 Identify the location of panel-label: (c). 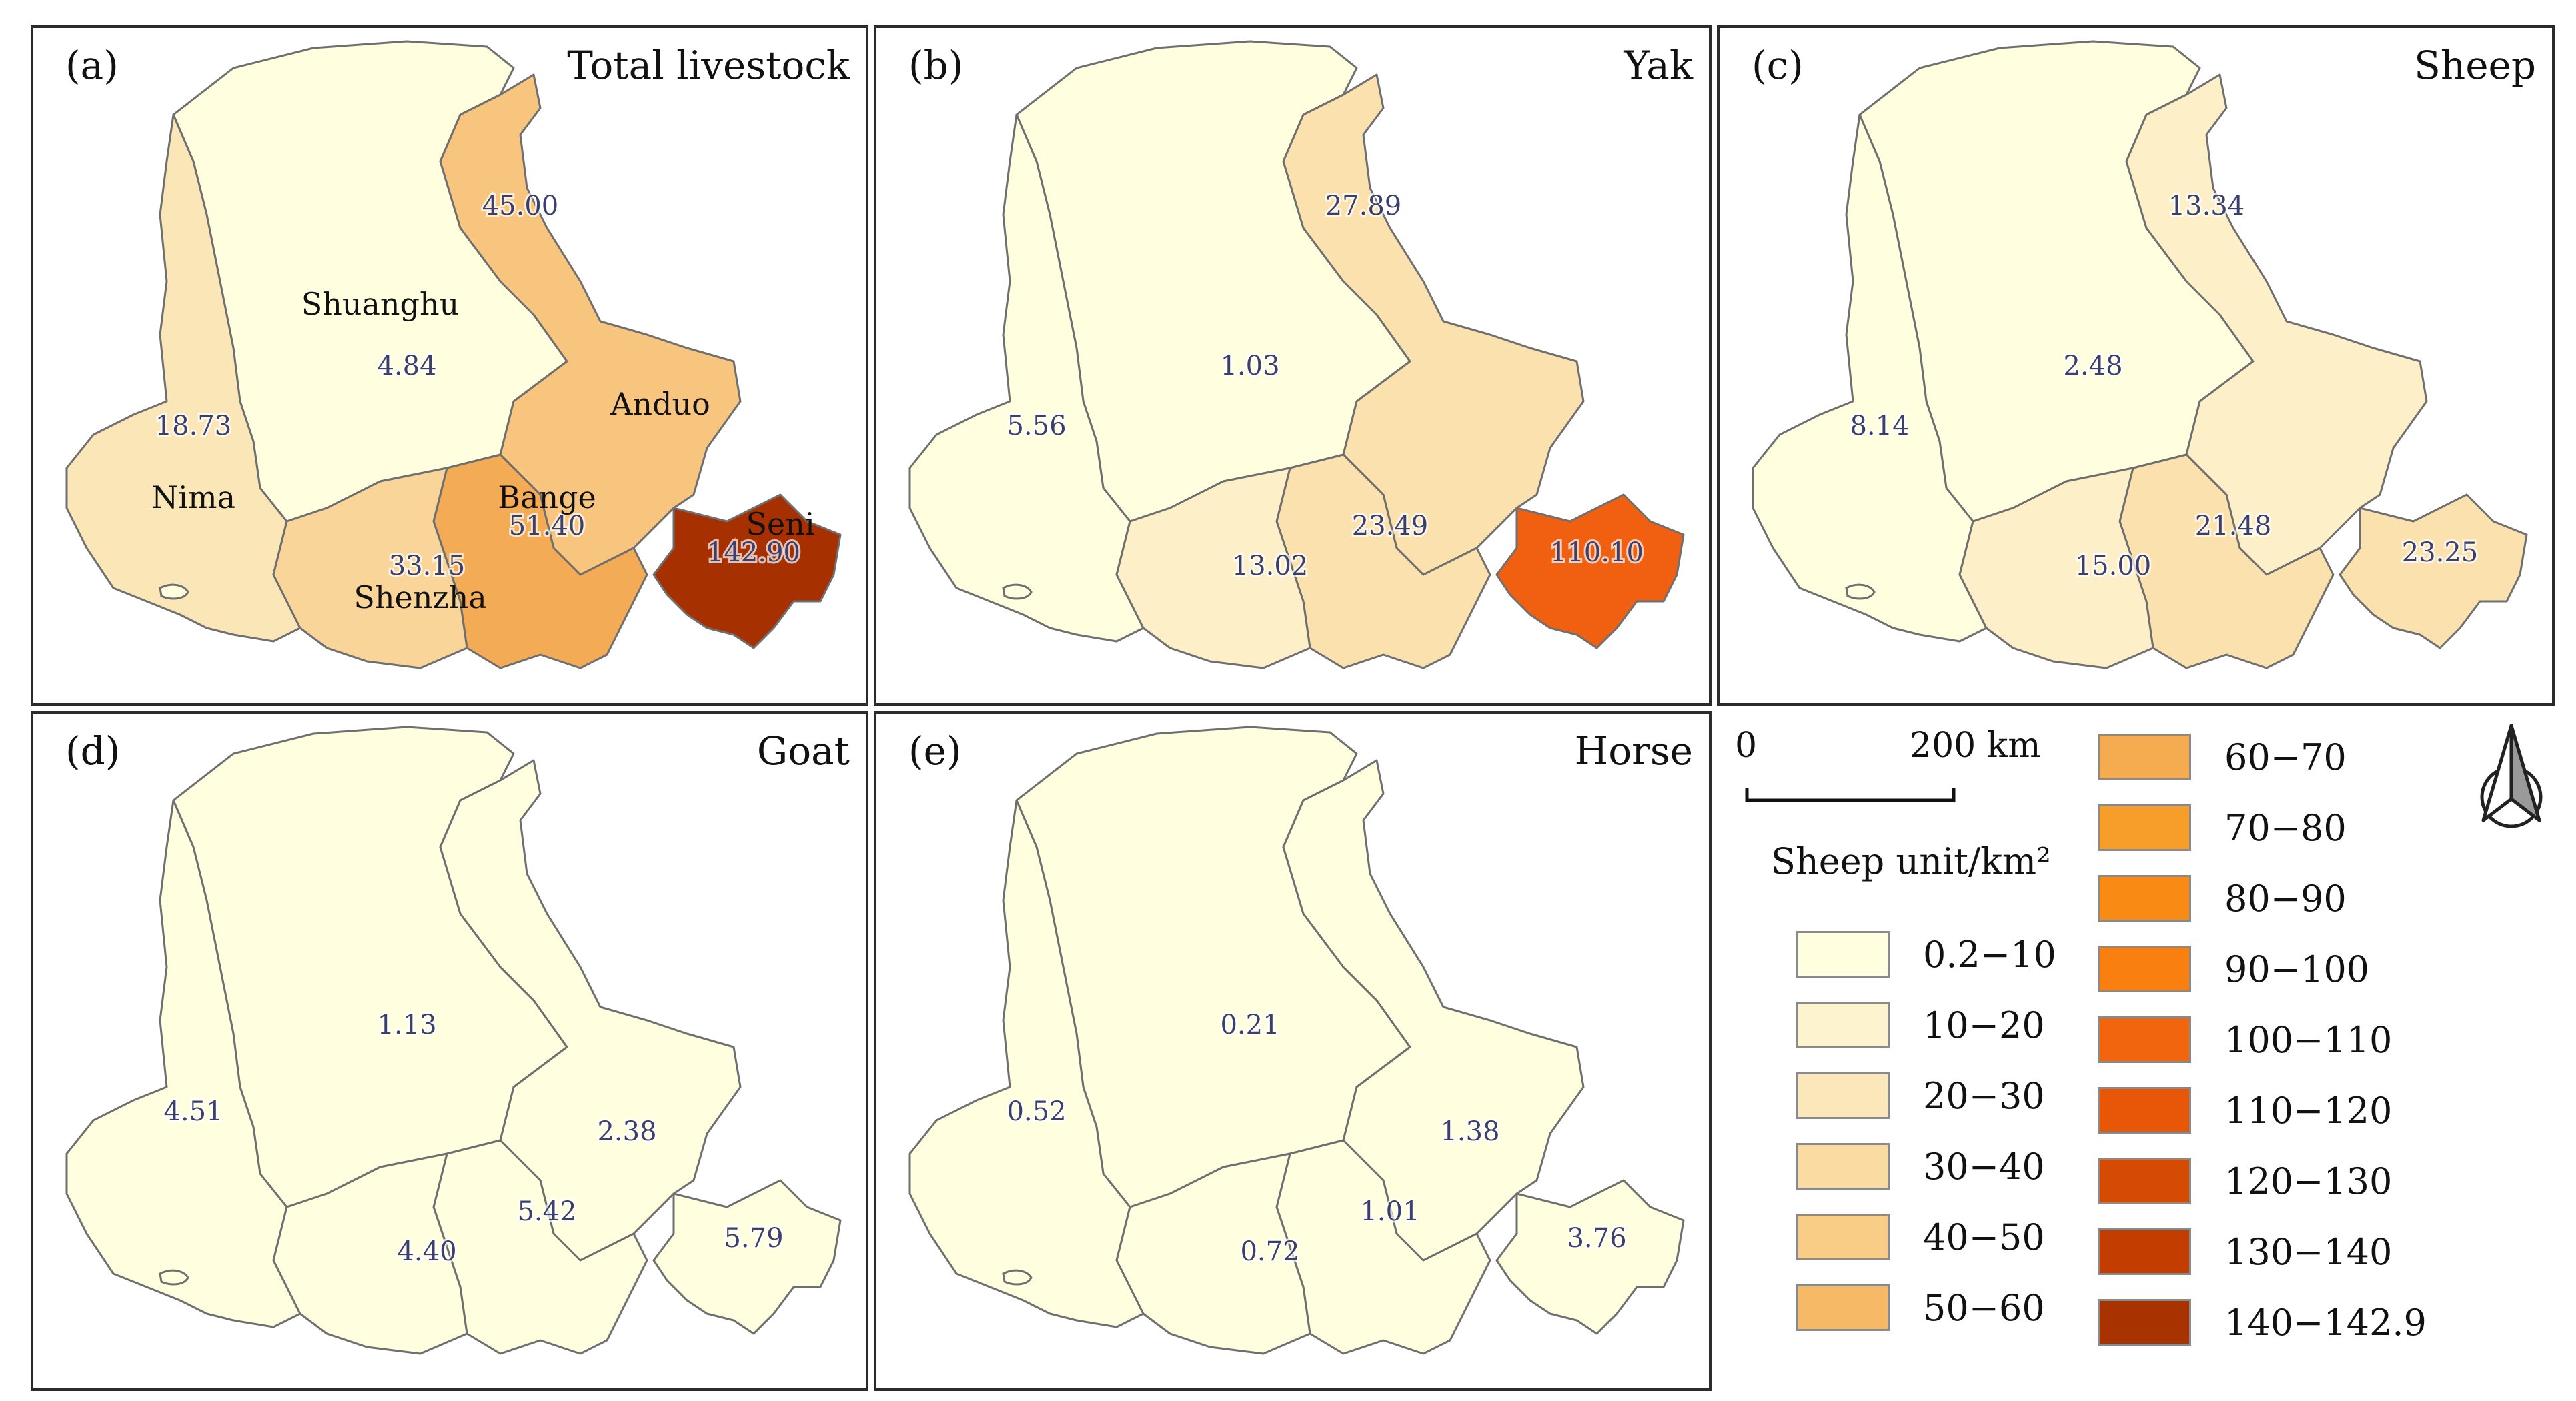
(1778, 65).